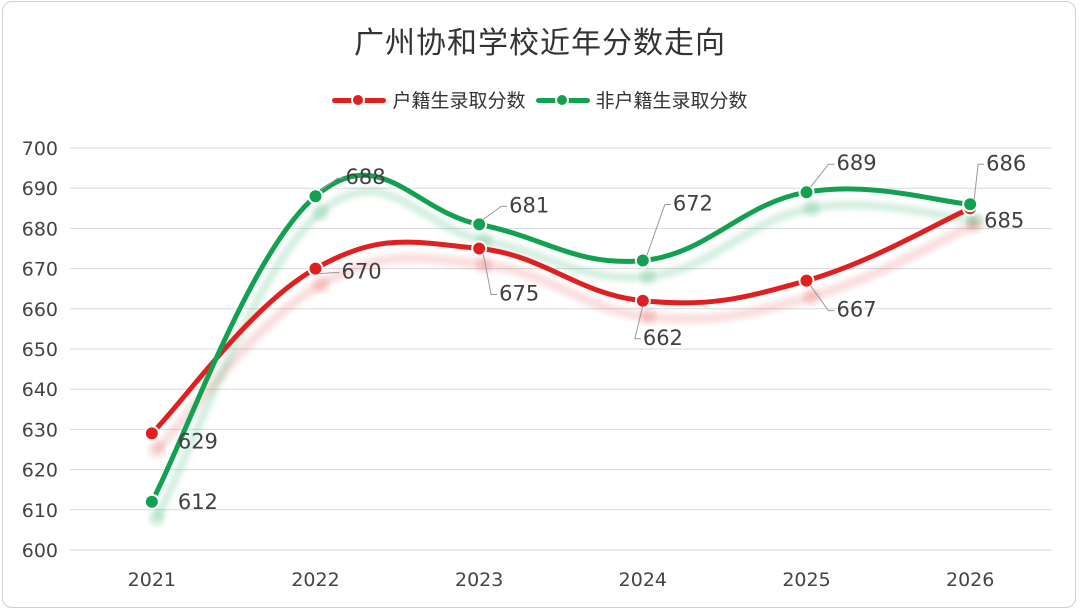  Describe the element at coordinates (459, 101) in the screenshot. I see `legend-label-series-1: 户籍生录取分数` at that location.